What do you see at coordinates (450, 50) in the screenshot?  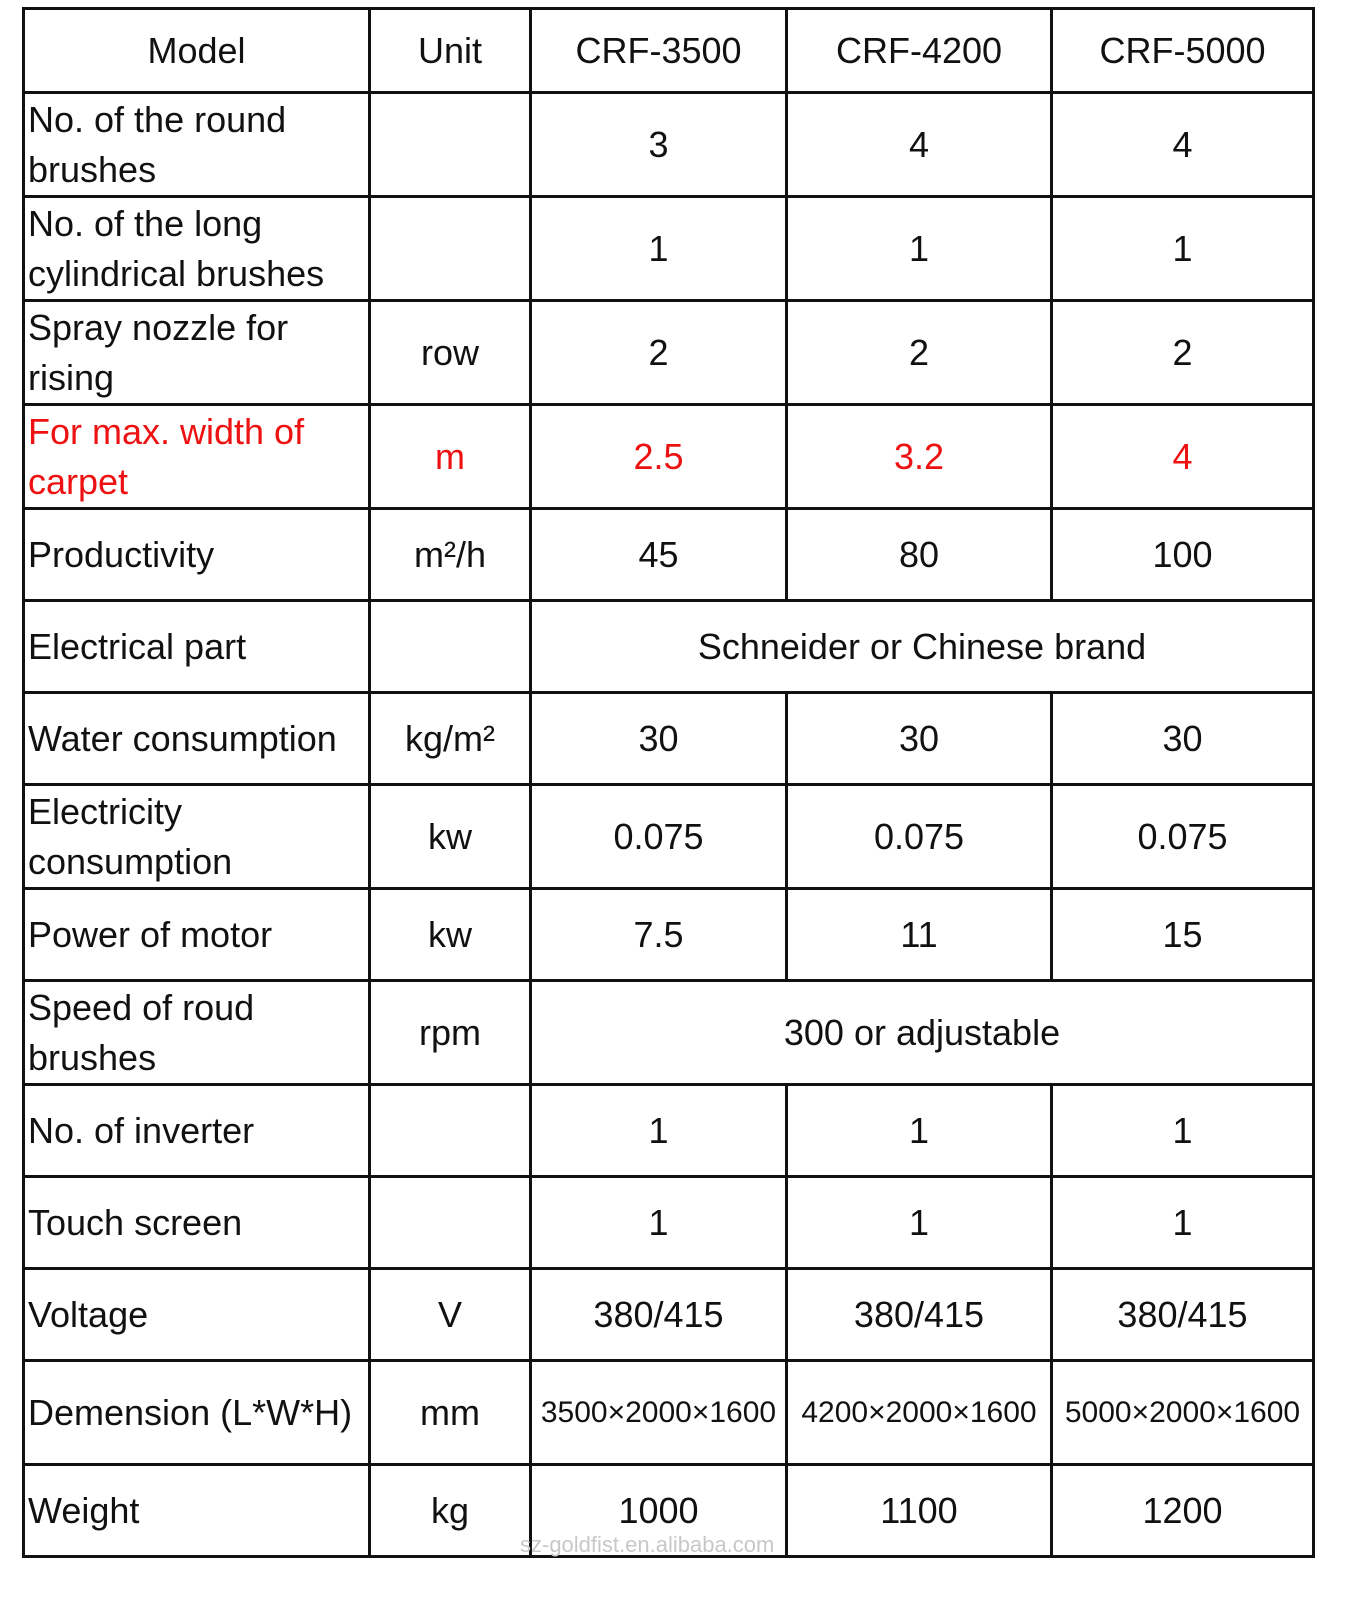 I see `header-unit: Unit` at bounding box center [450, 50].